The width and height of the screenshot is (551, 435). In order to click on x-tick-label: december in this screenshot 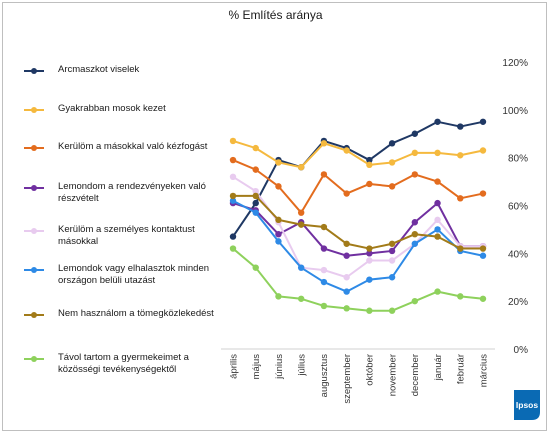, I will do `click(415, 375)`.